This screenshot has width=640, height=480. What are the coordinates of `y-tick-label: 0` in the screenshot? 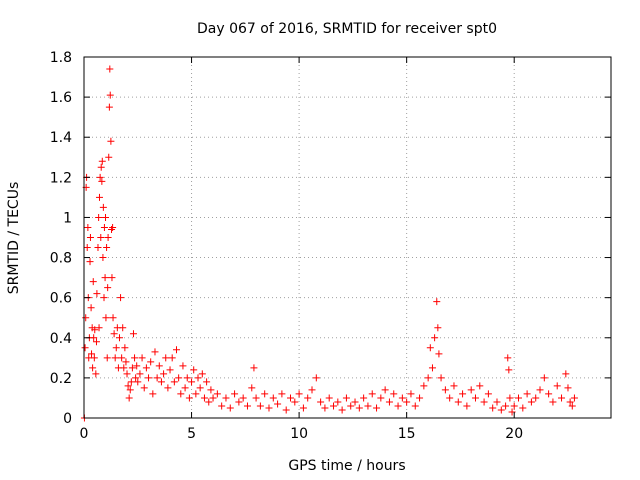 It's located at (67, 419).